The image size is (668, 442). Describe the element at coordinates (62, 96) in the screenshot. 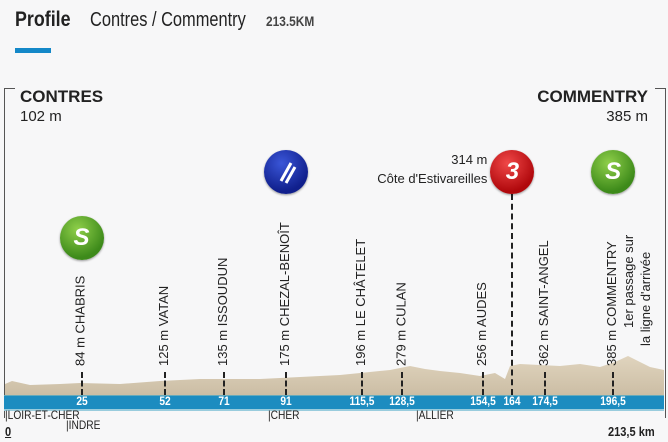

I see `start-city: CONTRES` at that location.